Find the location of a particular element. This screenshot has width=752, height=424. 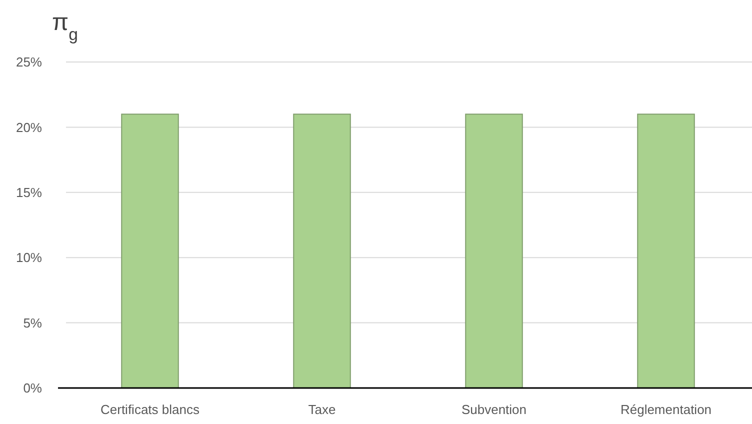

chart-title: π$_{g}$ is located at coordinates (65, 26).